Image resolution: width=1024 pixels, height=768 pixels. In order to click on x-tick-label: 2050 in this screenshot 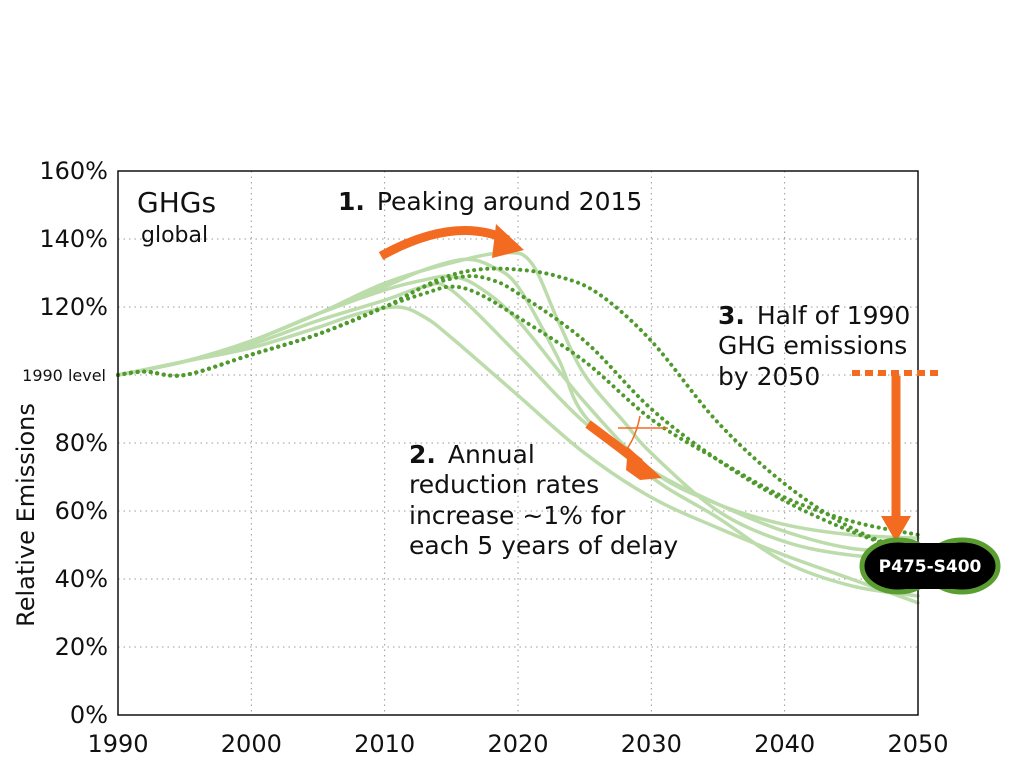, I will do `click(917, 744)`.